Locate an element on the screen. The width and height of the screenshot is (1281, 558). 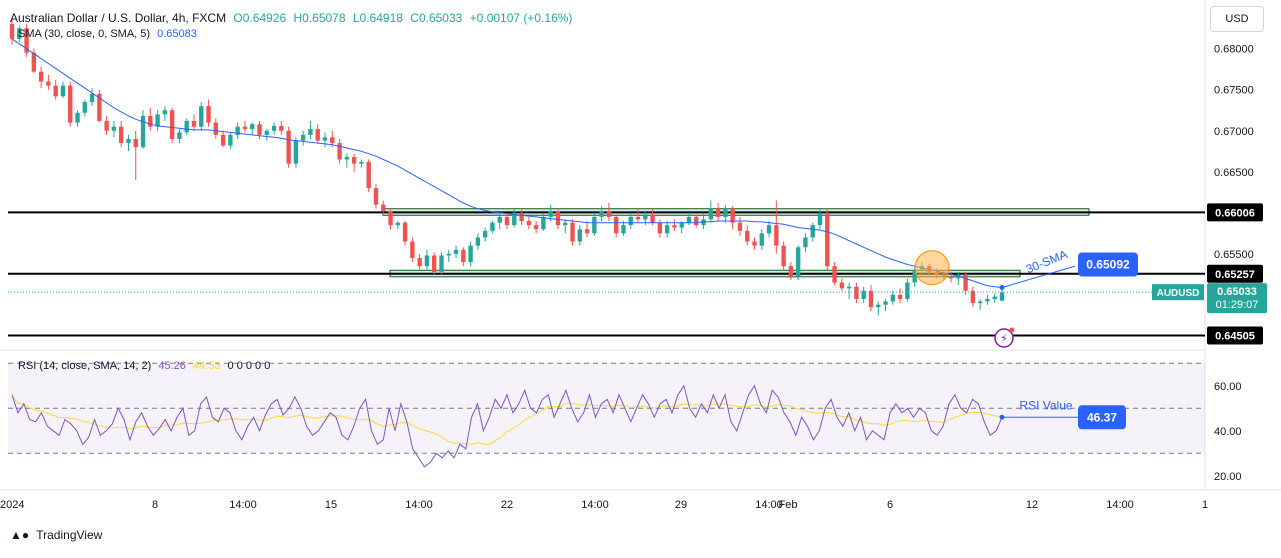
time-tick-label: 12 is located at coordinates (1032, 505).